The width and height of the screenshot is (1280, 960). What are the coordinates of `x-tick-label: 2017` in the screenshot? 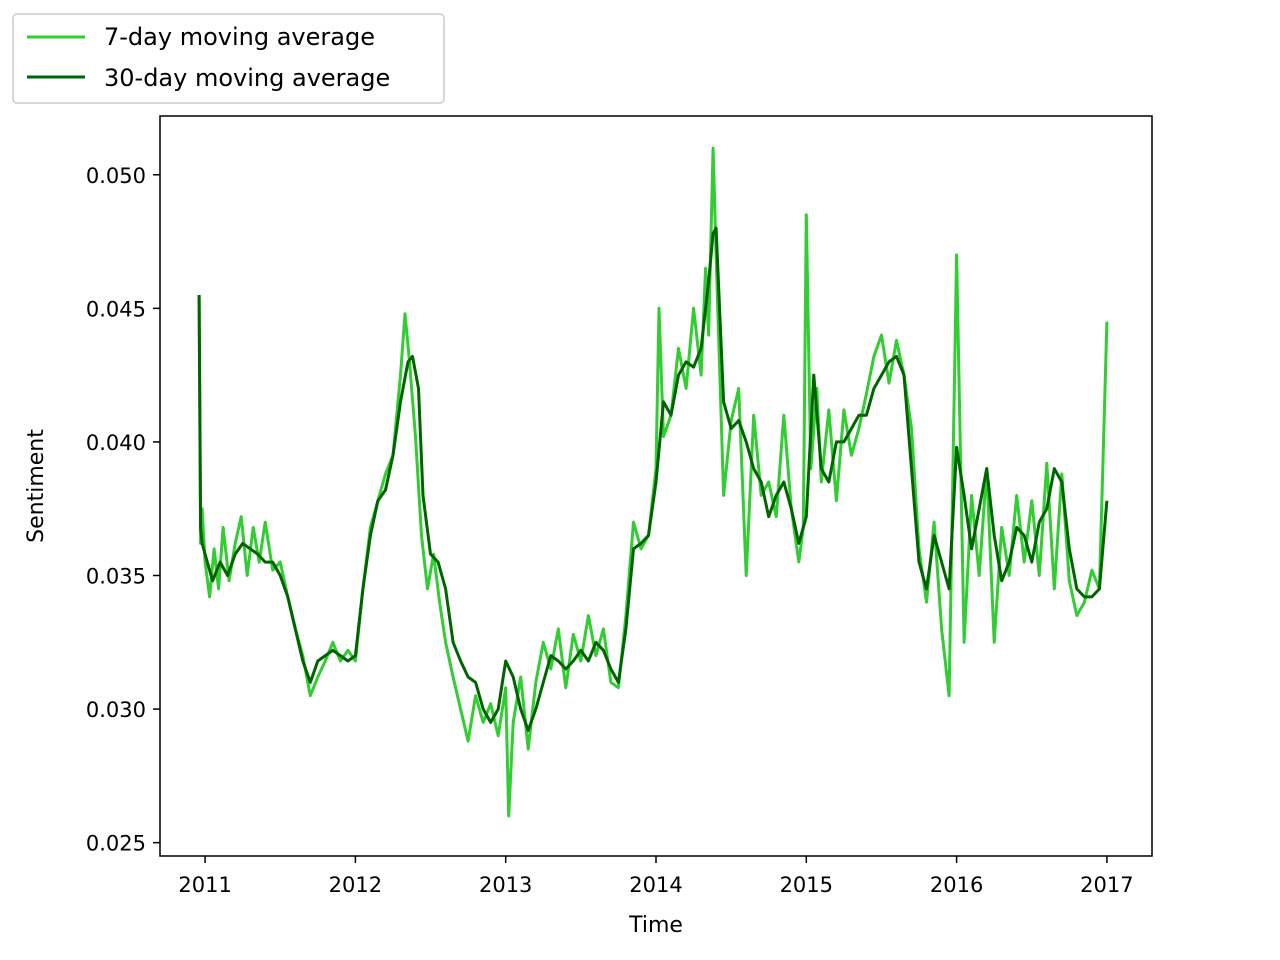 It's located at (1106, 885).